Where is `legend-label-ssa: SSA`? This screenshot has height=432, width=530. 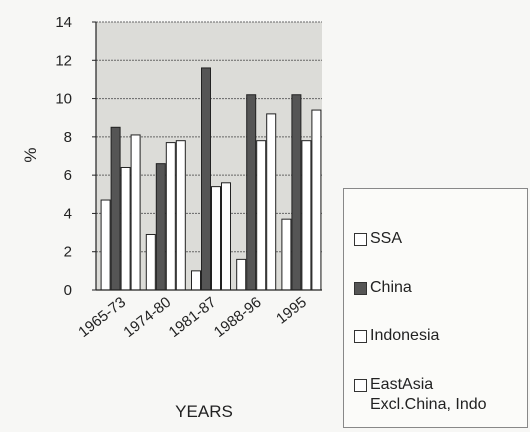
legend-label-ssa: SSA is located at coordinates (386, 238).